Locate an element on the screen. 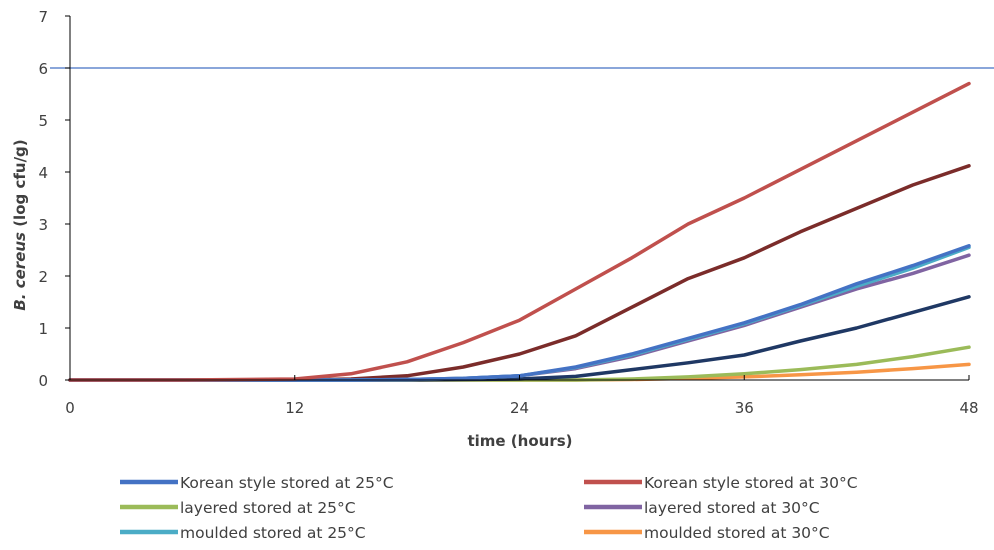 The image size is (994, 550). y-tick-label: 6 is located at coordinates (43, 69).